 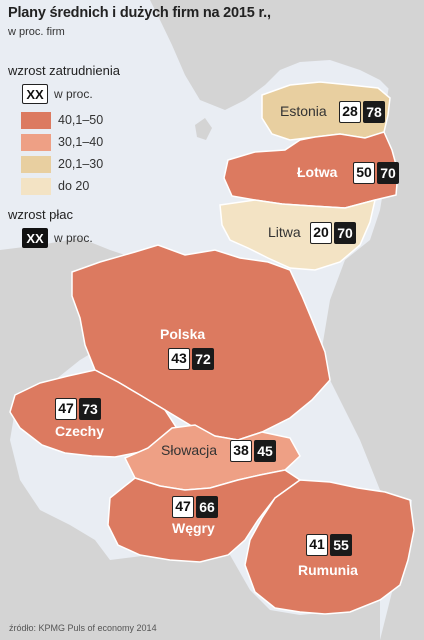 What do you see at coordinates (35, 94) in the screenshot?
I see `legend-employment-box: XX` at bounding box center [35, 94].